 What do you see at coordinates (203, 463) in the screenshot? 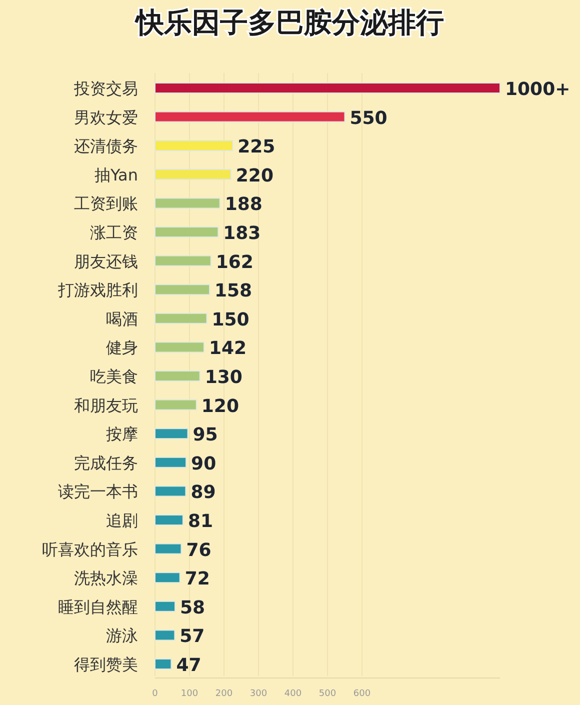
I see `data-label: 90` at bounding box center [203, 463].